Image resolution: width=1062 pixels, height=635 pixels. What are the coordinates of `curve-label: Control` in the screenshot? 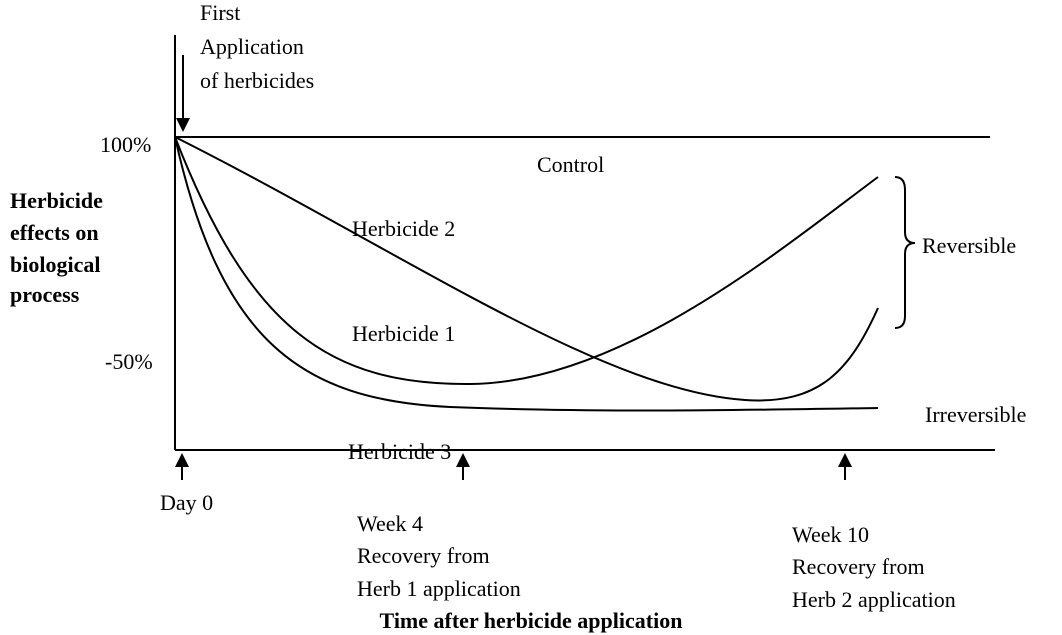 It's located at (570, 164).